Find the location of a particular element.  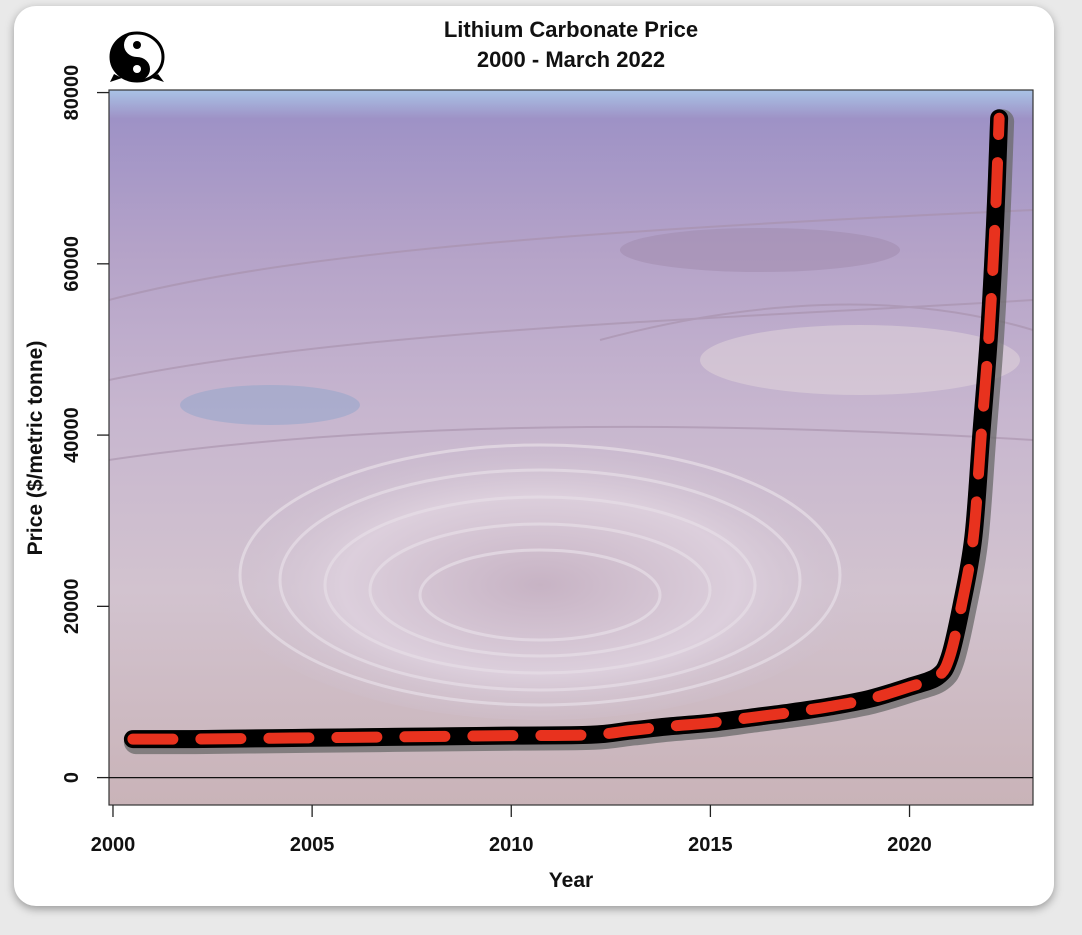

y-axis-label: Price ($/metric tonne) is located at coordinates (35, 448).